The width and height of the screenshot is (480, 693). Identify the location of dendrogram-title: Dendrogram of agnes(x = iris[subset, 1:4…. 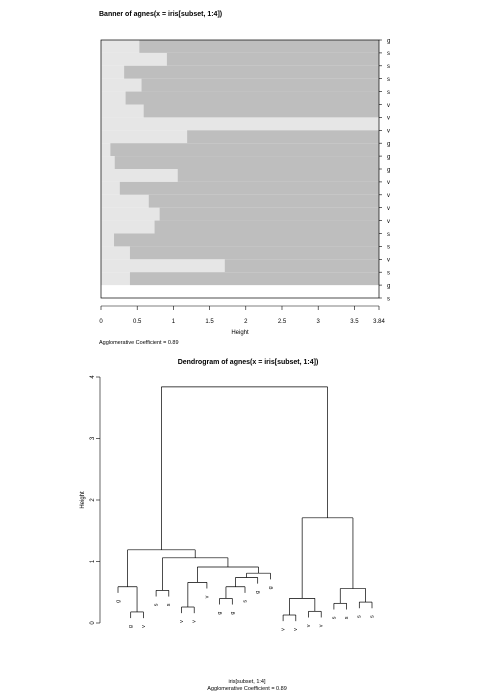
(248, 362).